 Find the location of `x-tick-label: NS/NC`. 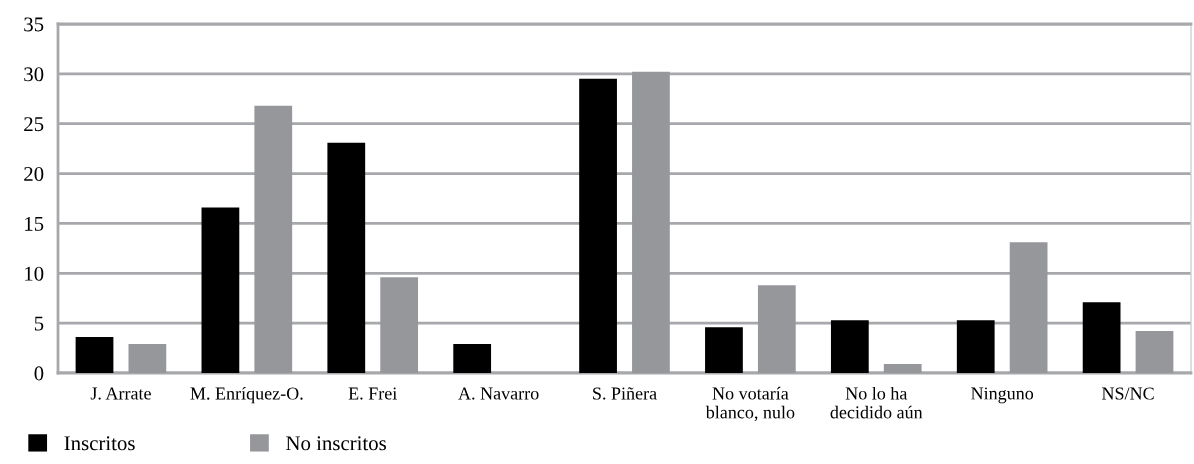

x-tick-label: NS/NC is located at coordinates (1127, 393).